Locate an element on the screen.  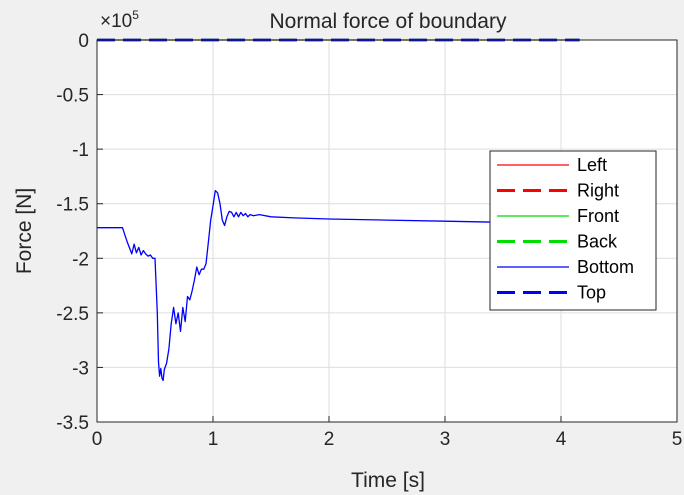
x-tick-label: 5 is located at coordinates (677, 439).